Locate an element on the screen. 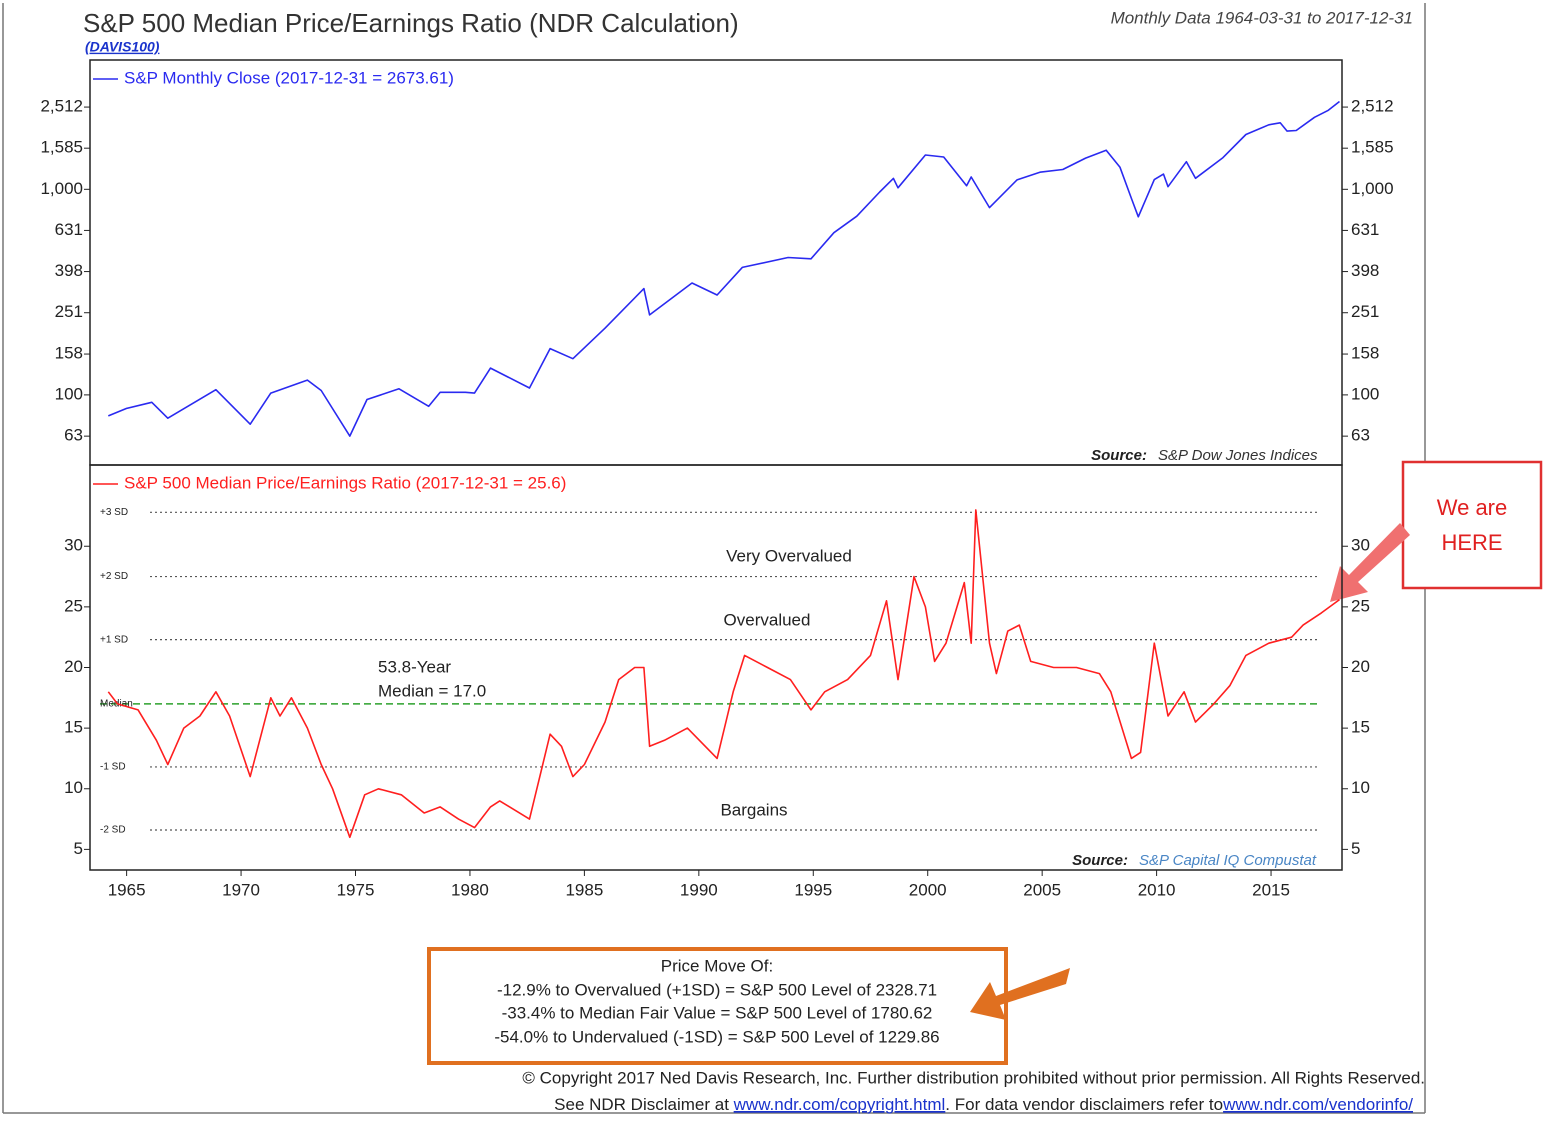 This screenshot has width=1543, height=1125. callout-text: HERE is located at coordinates (1471, 542).